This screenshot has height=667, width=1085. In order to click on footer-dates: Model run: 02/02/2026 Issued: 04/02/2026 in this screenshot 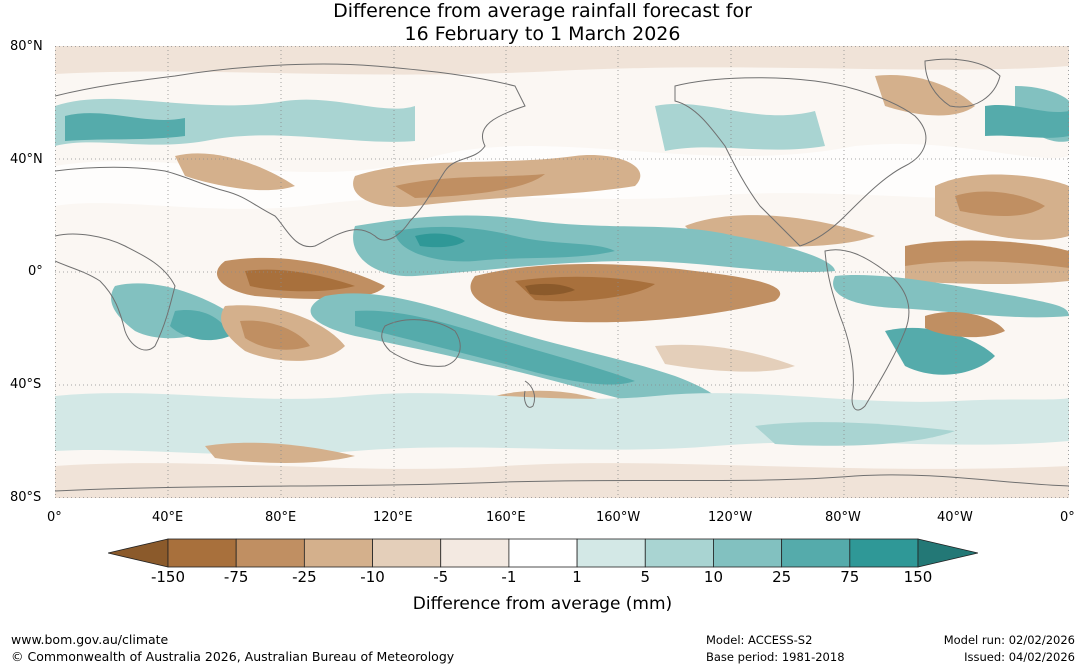, I will do `click(1009, 649)`.